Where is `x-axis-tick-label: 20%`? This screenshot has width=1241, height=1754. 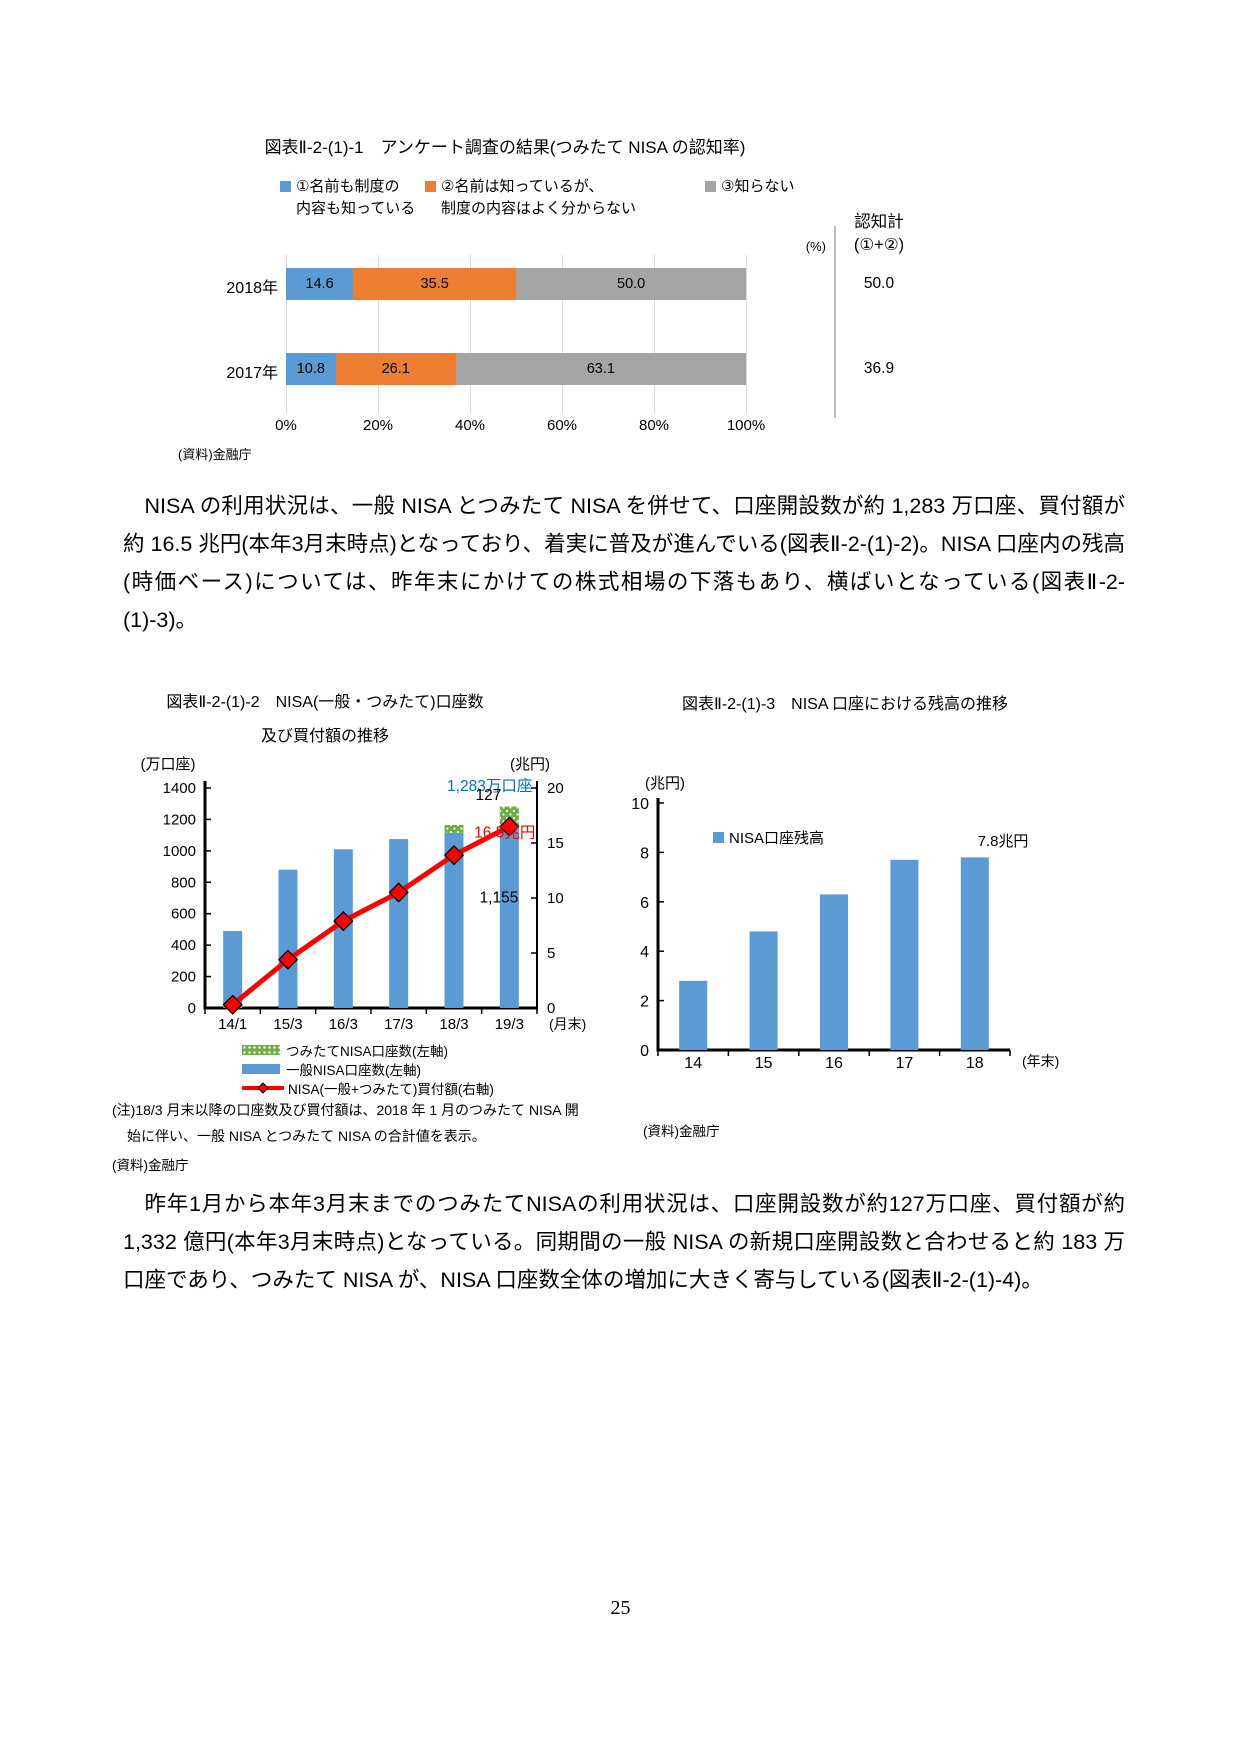 x-axis-tick-label: 20% is located at coordinates (378, 425).